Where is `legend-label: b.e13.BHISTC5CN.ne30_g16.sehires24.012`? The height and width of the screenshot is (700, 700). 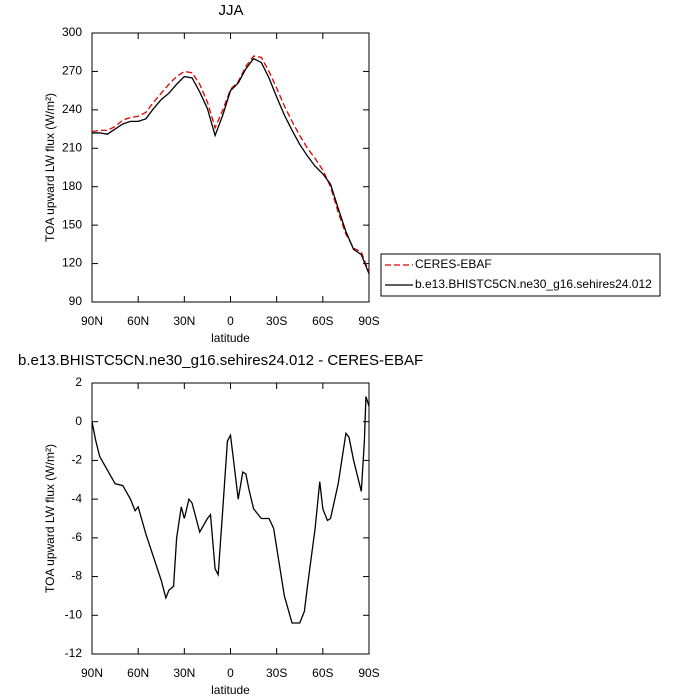
legend-label: b.e13.BHISTC5CN.ne30_g16.sehires24.012 is located at coordinates (533, 284).